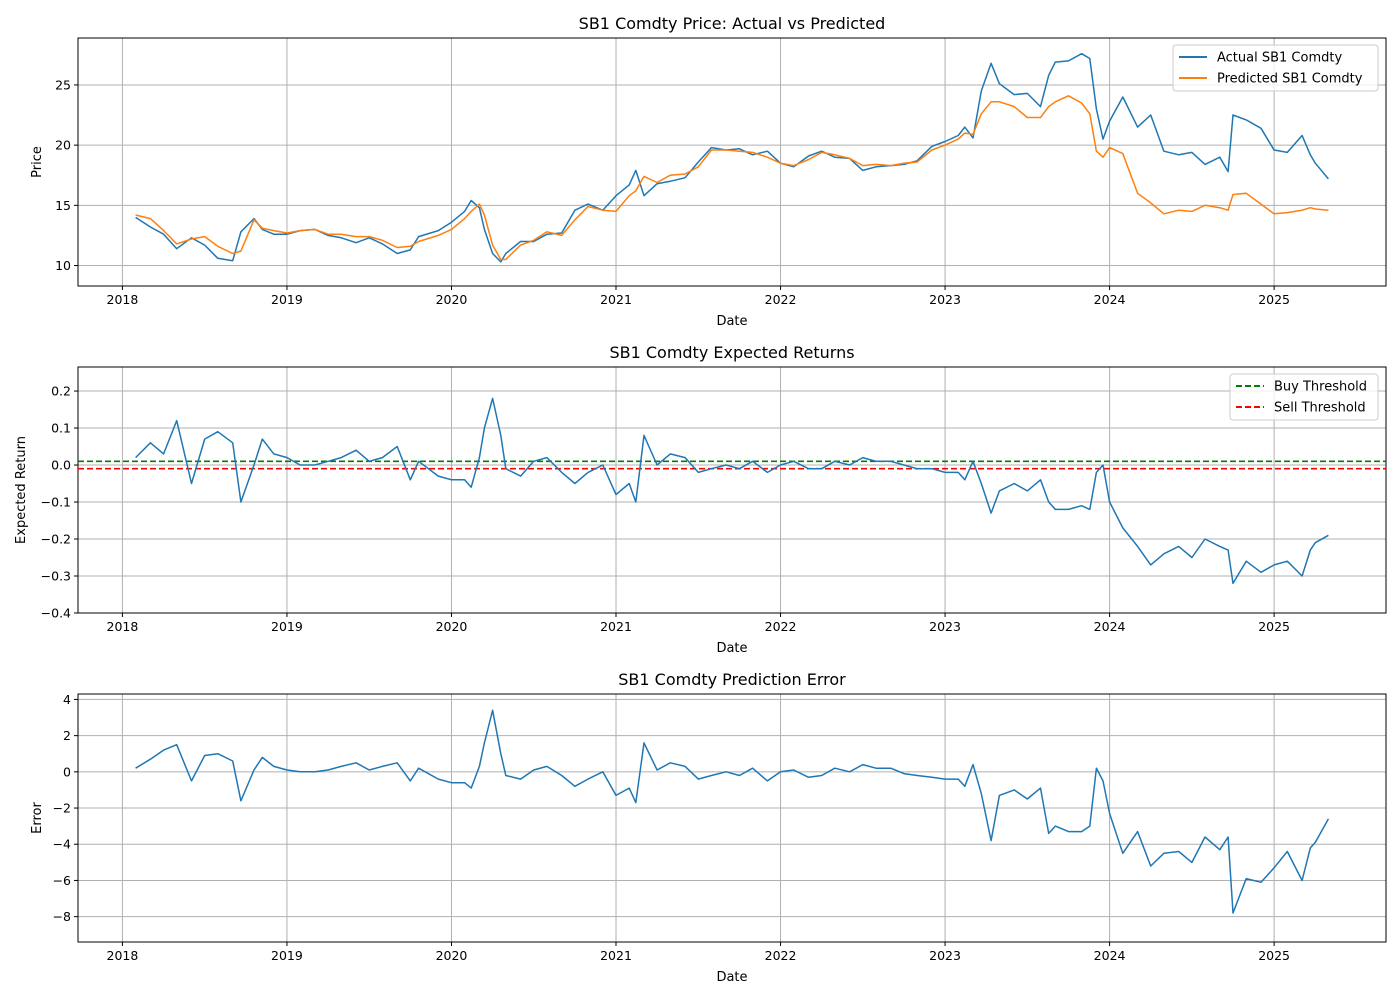  What do you see at coordinates (452, 955) in the screenshot?
I see `error-xtick-label: 2020` at bounding box center [452, 955].